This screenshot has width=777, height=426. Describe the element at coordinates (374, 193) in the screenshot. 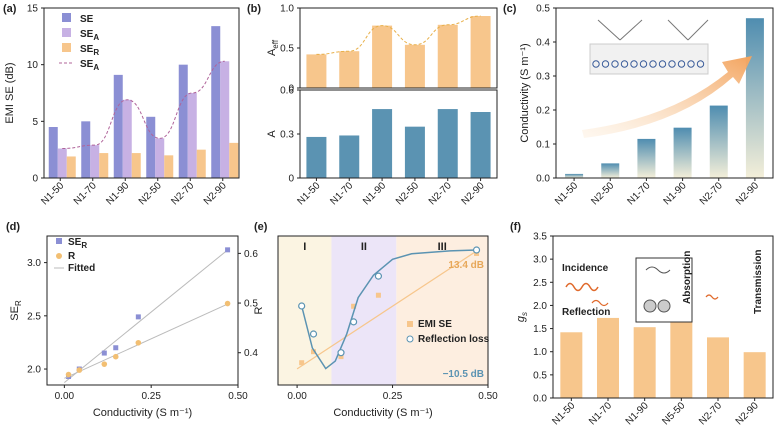

I see `x-tick-label: N1-90` at that location.